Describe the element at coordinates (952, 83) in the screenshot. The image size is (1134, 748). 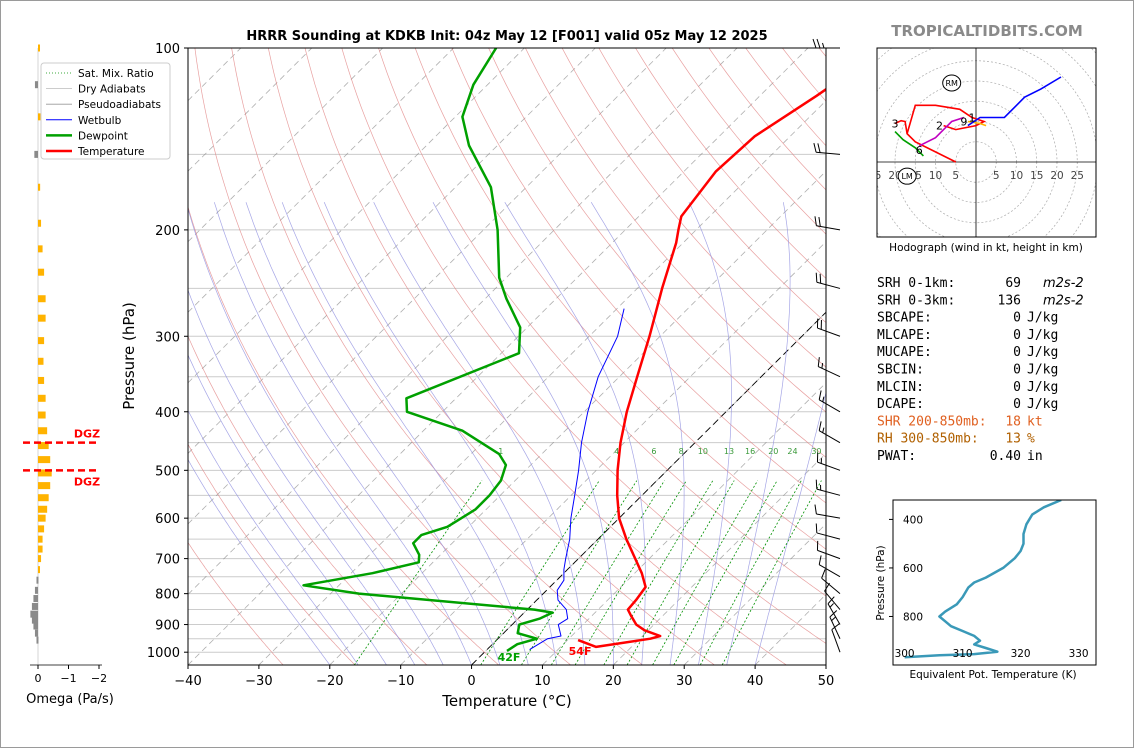
I see `storm-motion-marker` at that location.